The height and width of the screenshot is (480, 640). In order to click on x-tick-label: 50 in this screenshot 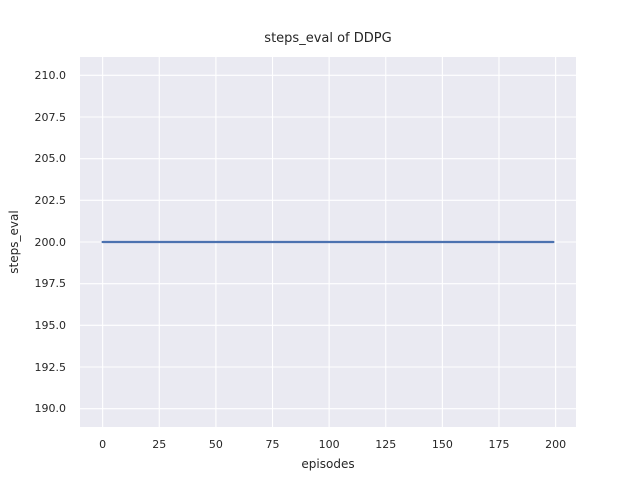, I will do `click(215, 444)`.